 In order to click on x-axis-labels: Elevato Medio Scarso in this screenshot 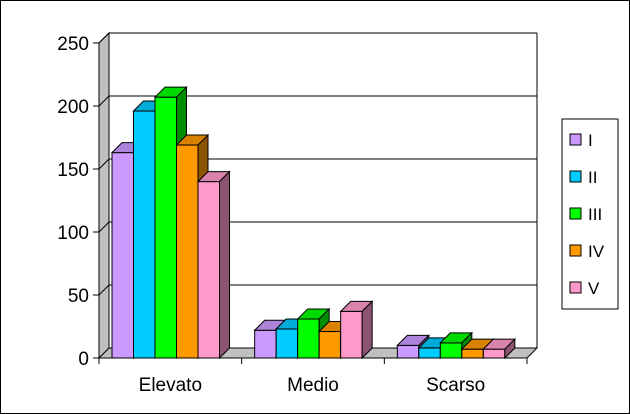, I will do `click(313, 377)`.